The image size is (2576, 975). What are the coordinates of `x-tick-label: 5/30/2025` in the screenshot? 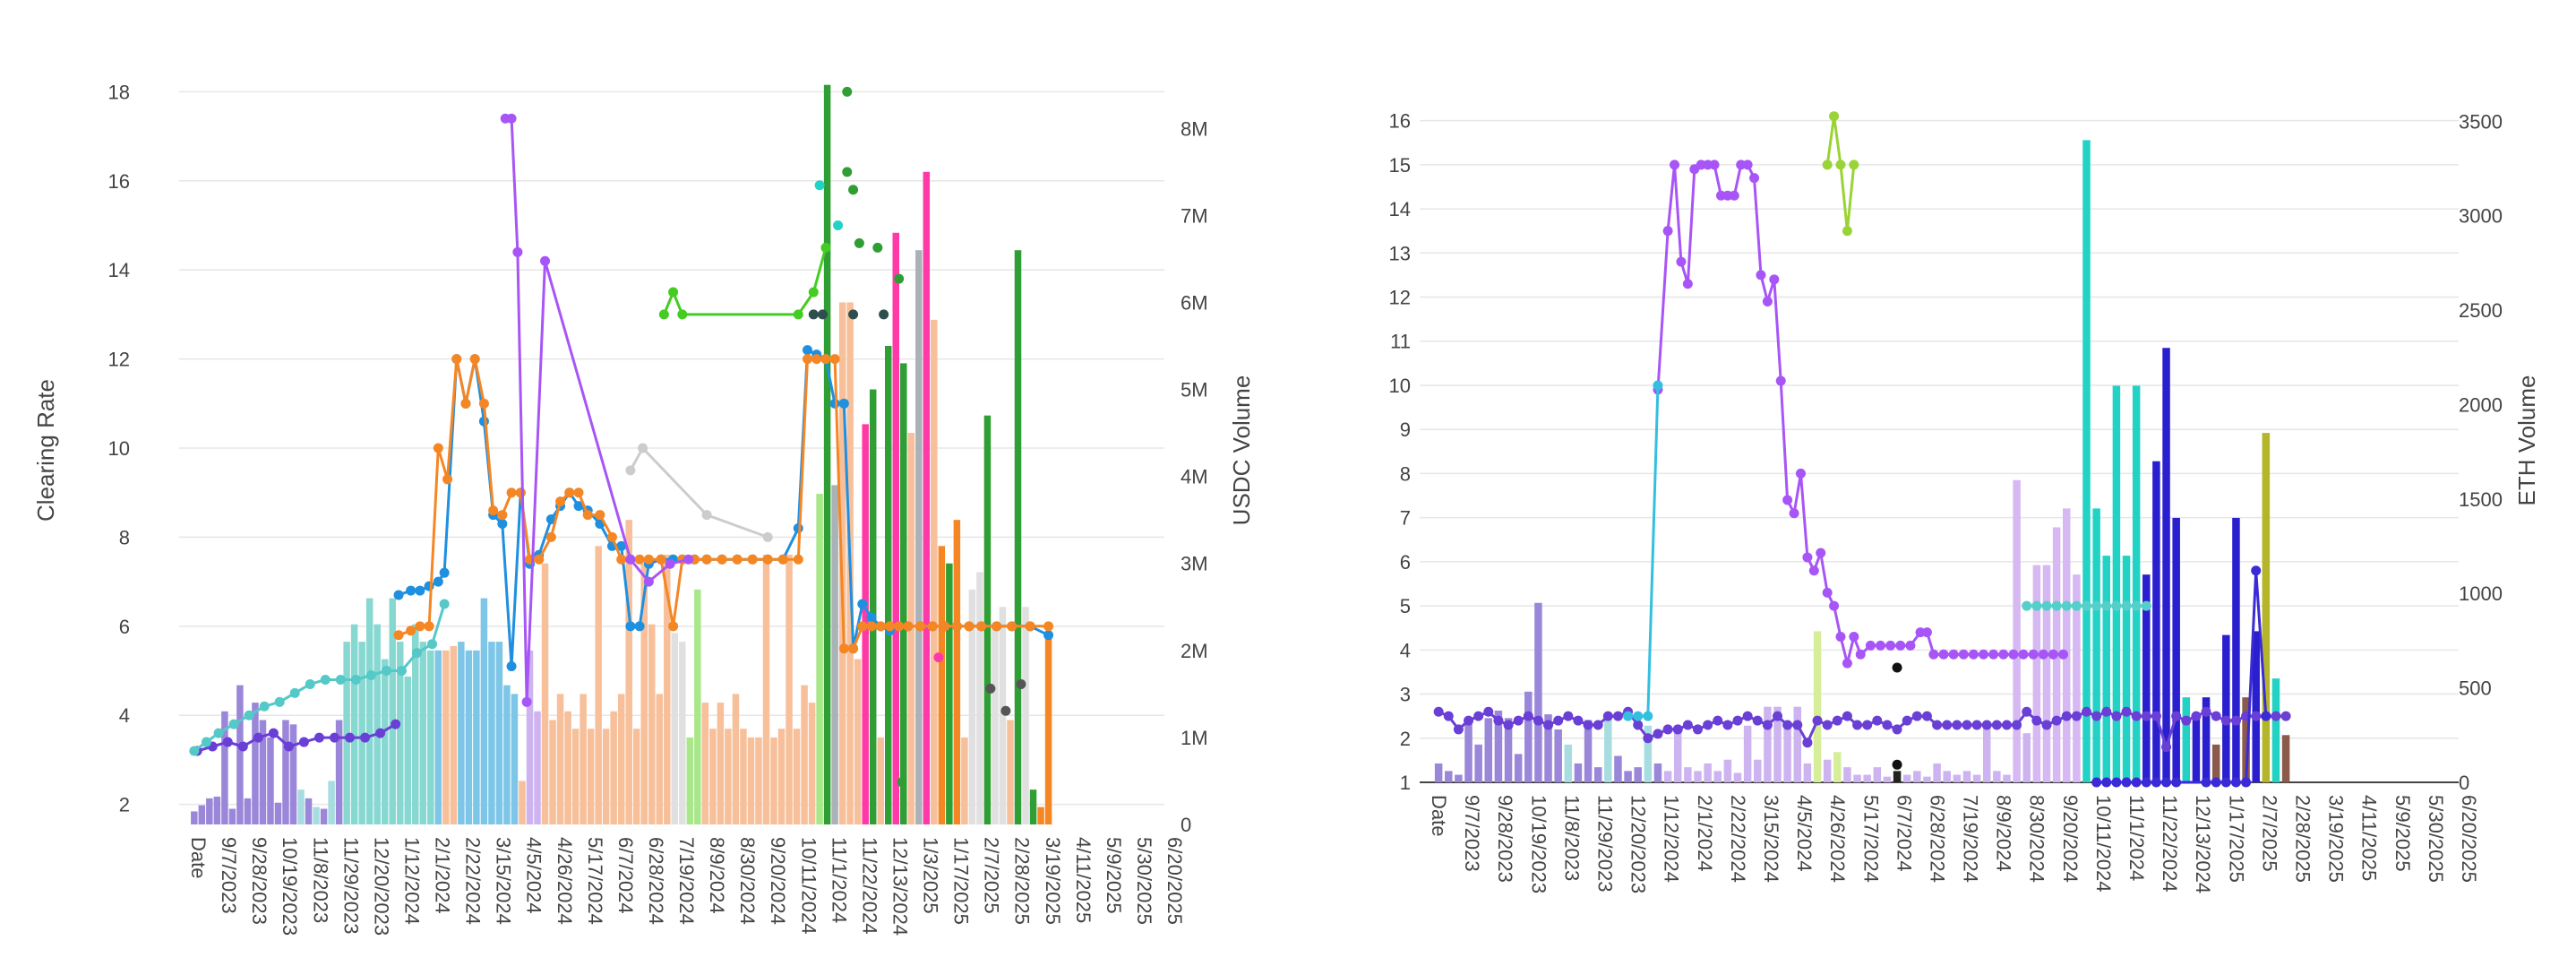 It's located at (1144, 881).